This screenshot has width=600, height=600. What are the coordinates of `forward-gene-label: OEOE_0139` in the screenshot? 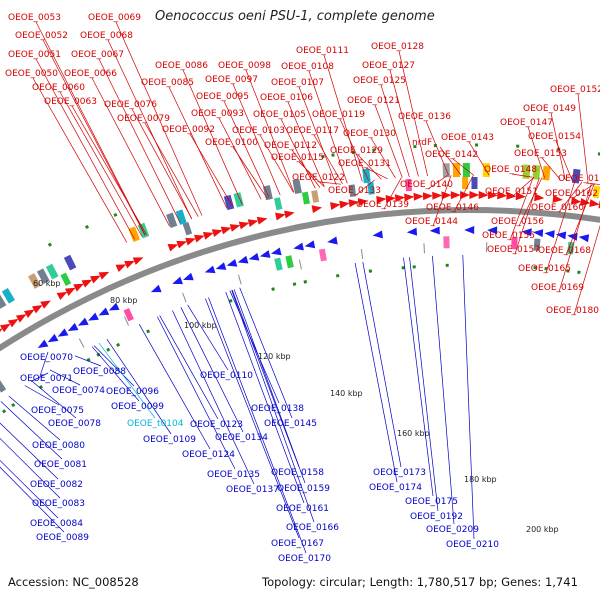 It's located at (382, 205).